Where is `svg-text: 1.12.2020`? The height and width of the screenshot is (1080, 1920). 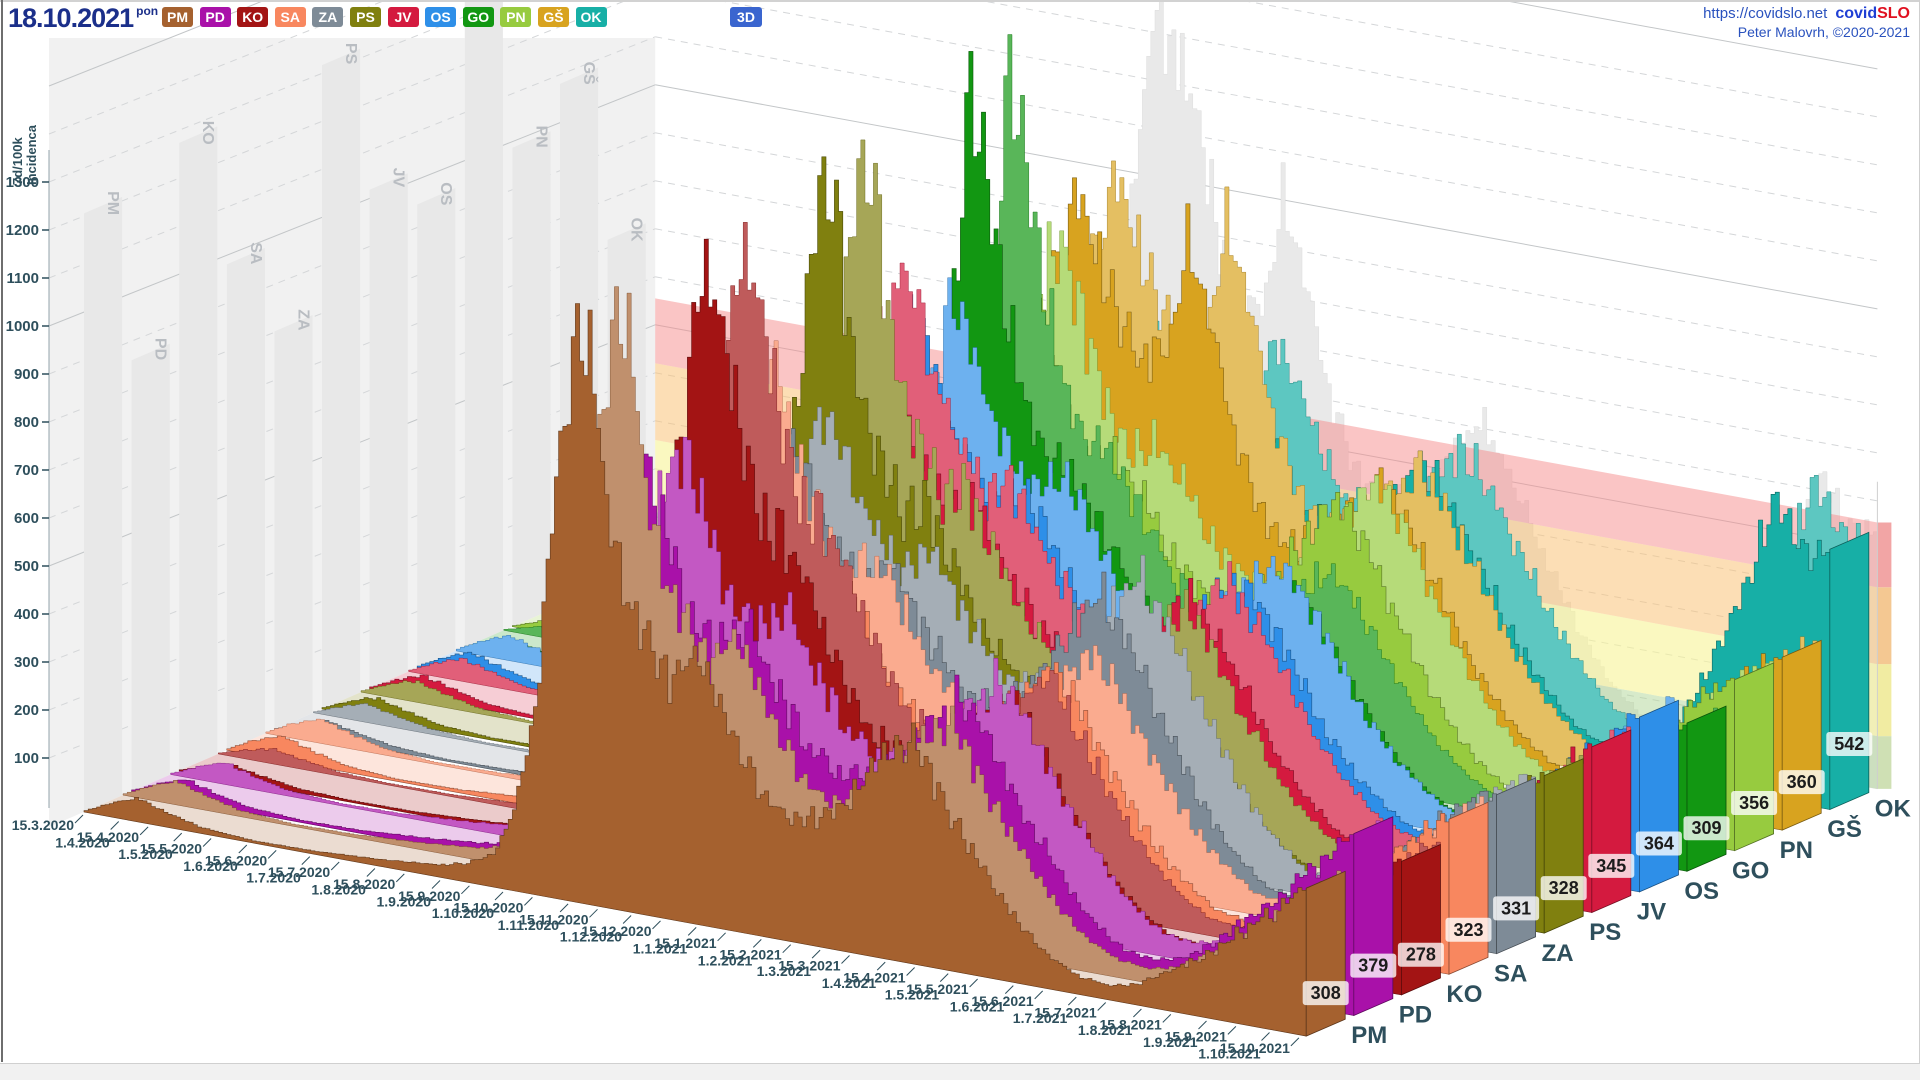
svg-text: 1.12.2020 is located at coordinates (591, 937).